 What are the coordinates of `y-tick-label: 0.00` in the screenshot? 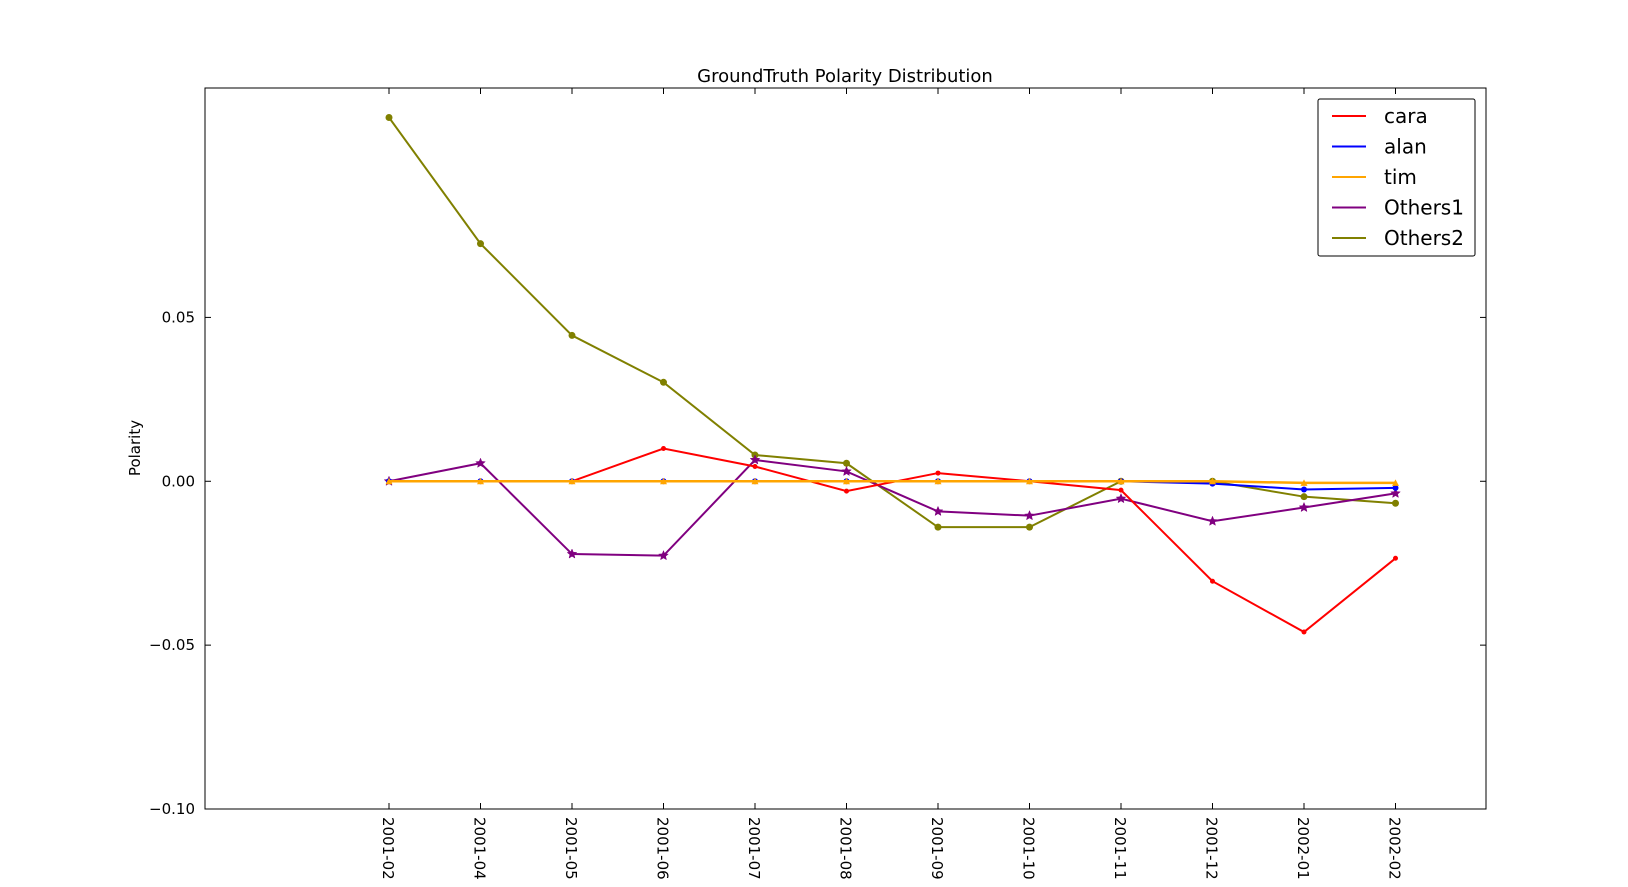 It's located at (178, 481).